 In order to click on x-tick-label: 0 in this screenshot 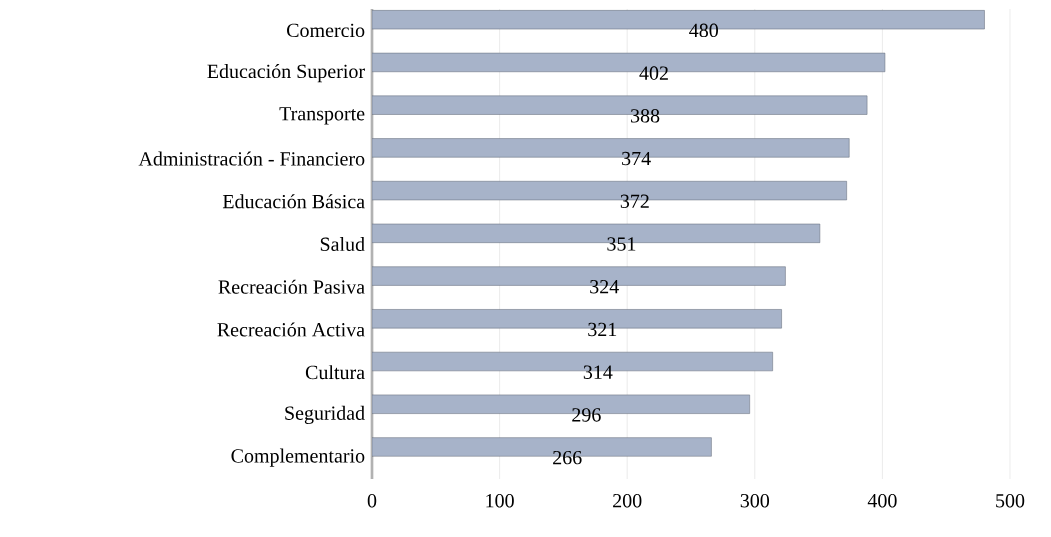, I will do `click(372, 500)`.